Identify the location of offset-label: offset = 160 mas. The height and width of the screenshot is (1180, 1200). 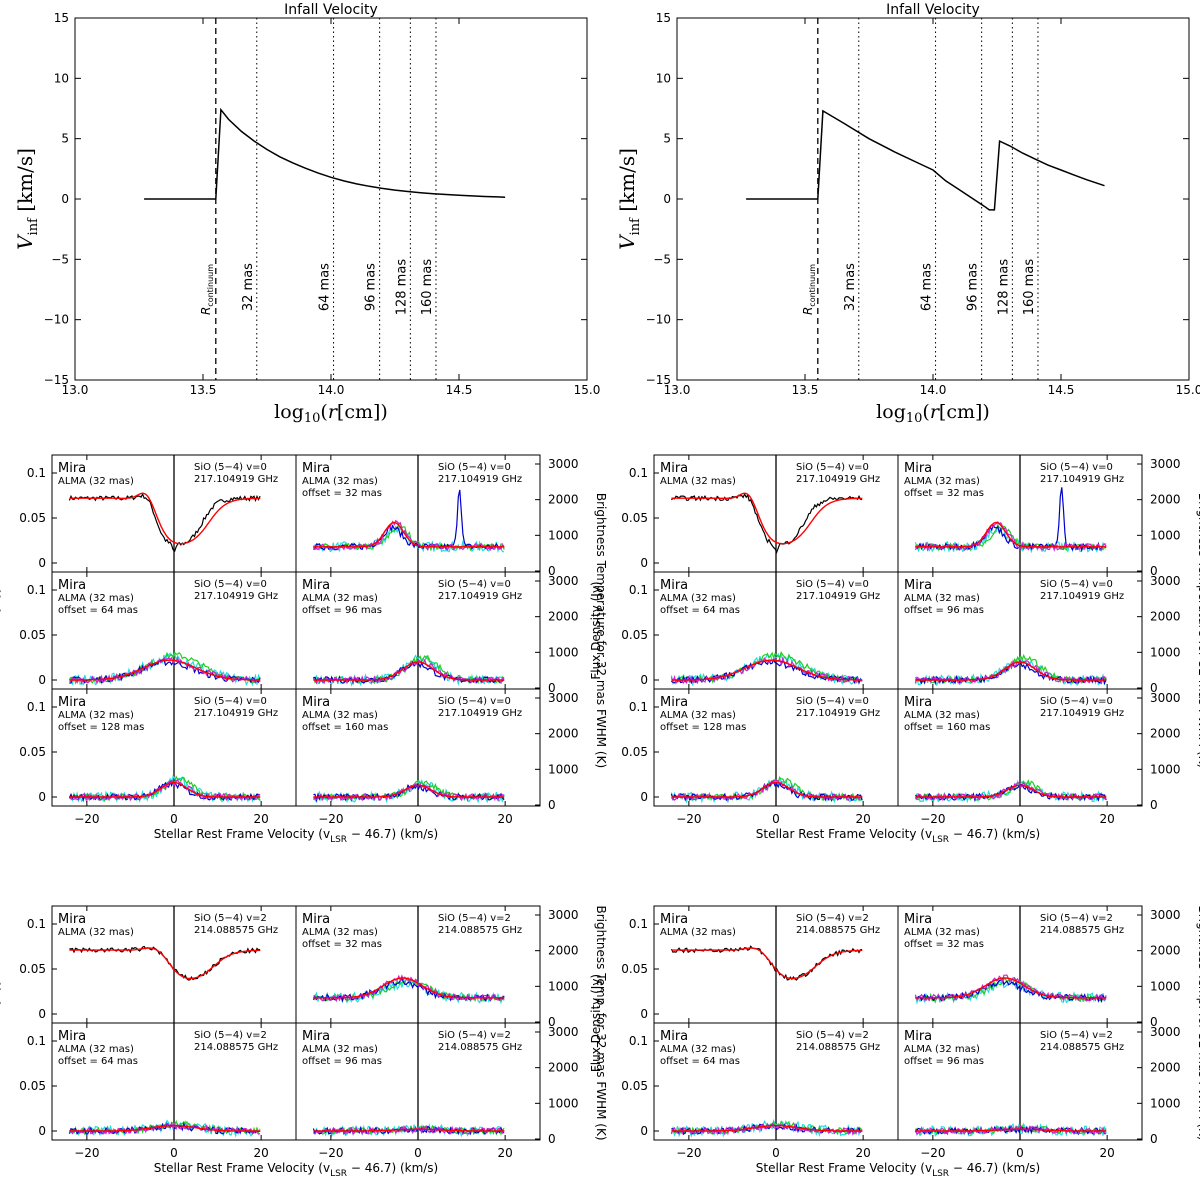
(345, 727).